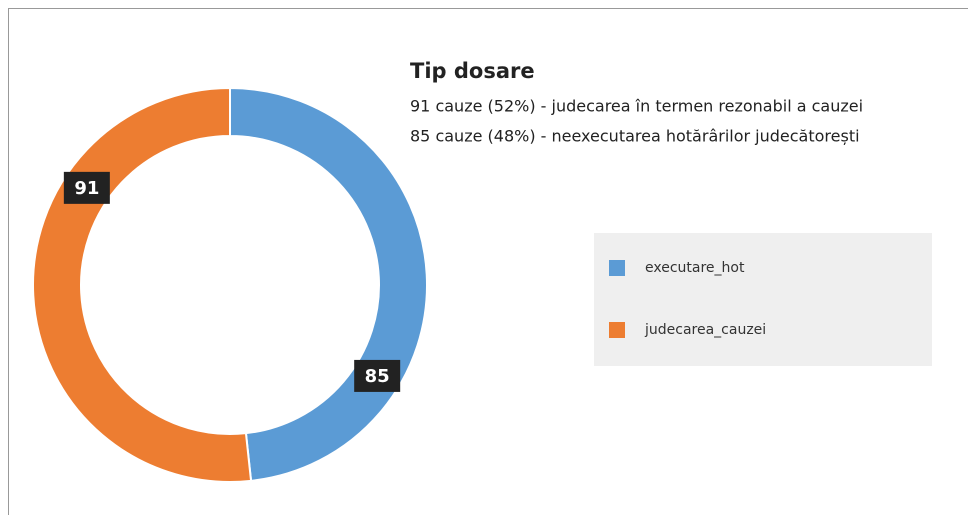 This screenshot has height=515, width=968. What do you see at coordinates (695, 268) in the screenshot?
I see `legend-label: executare_hot` at bounding box center [695, 268].